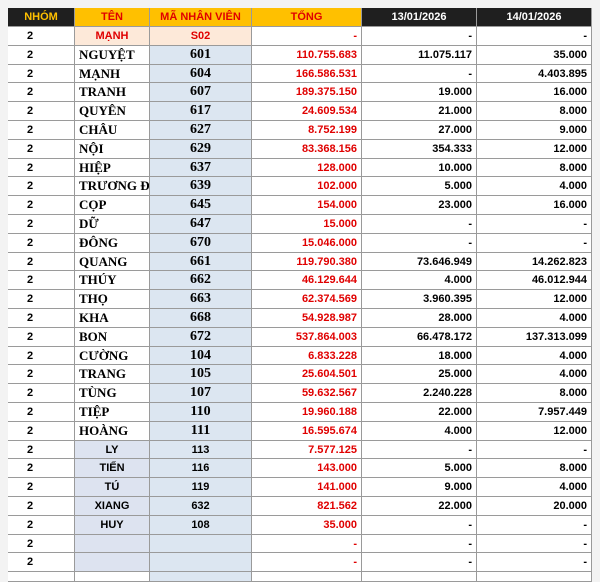 Image resolution: width=600 pixels, height=582 pixels. I want to click on table-cell: 607, so click(201, 93).